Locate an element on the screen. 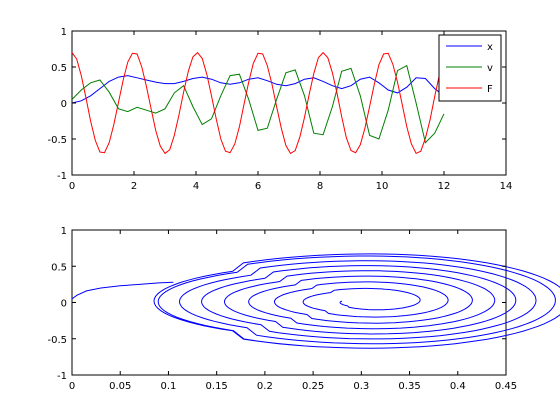  legend-label-f: F is located at coordinates (490, 89).